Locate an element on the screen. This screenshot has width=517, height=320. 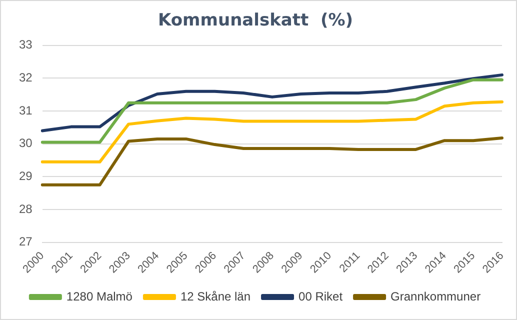
legend-label: 1280 Malmö is located at coordinates (99, 296).